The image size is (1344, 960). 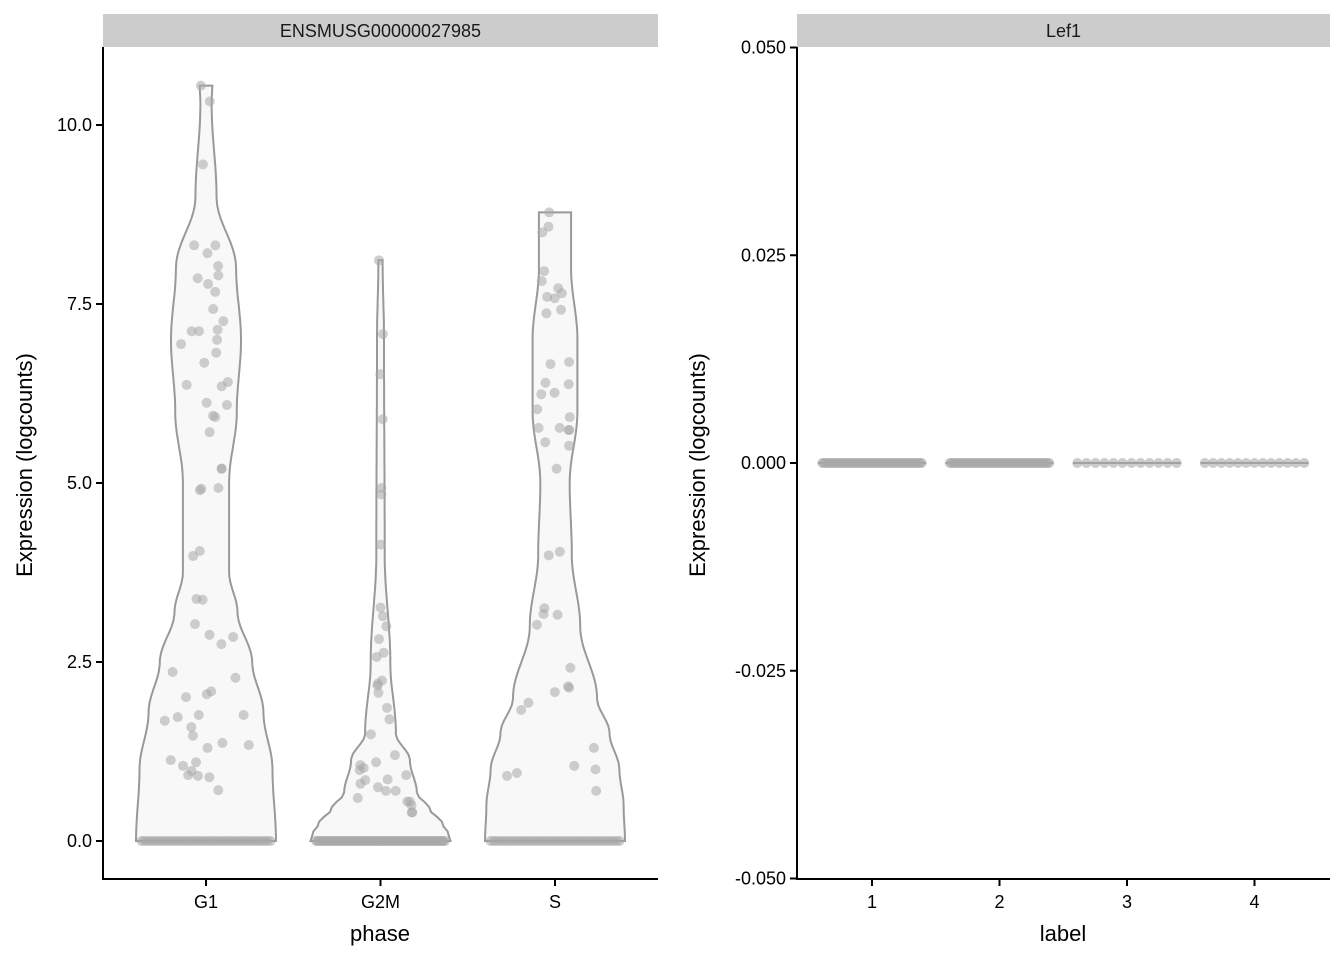 What do you see at coordinates (24, 465) in the screenshot?
I see `y-axis-title-left: Expression (logcounts)` at bounding box center [24, 465].